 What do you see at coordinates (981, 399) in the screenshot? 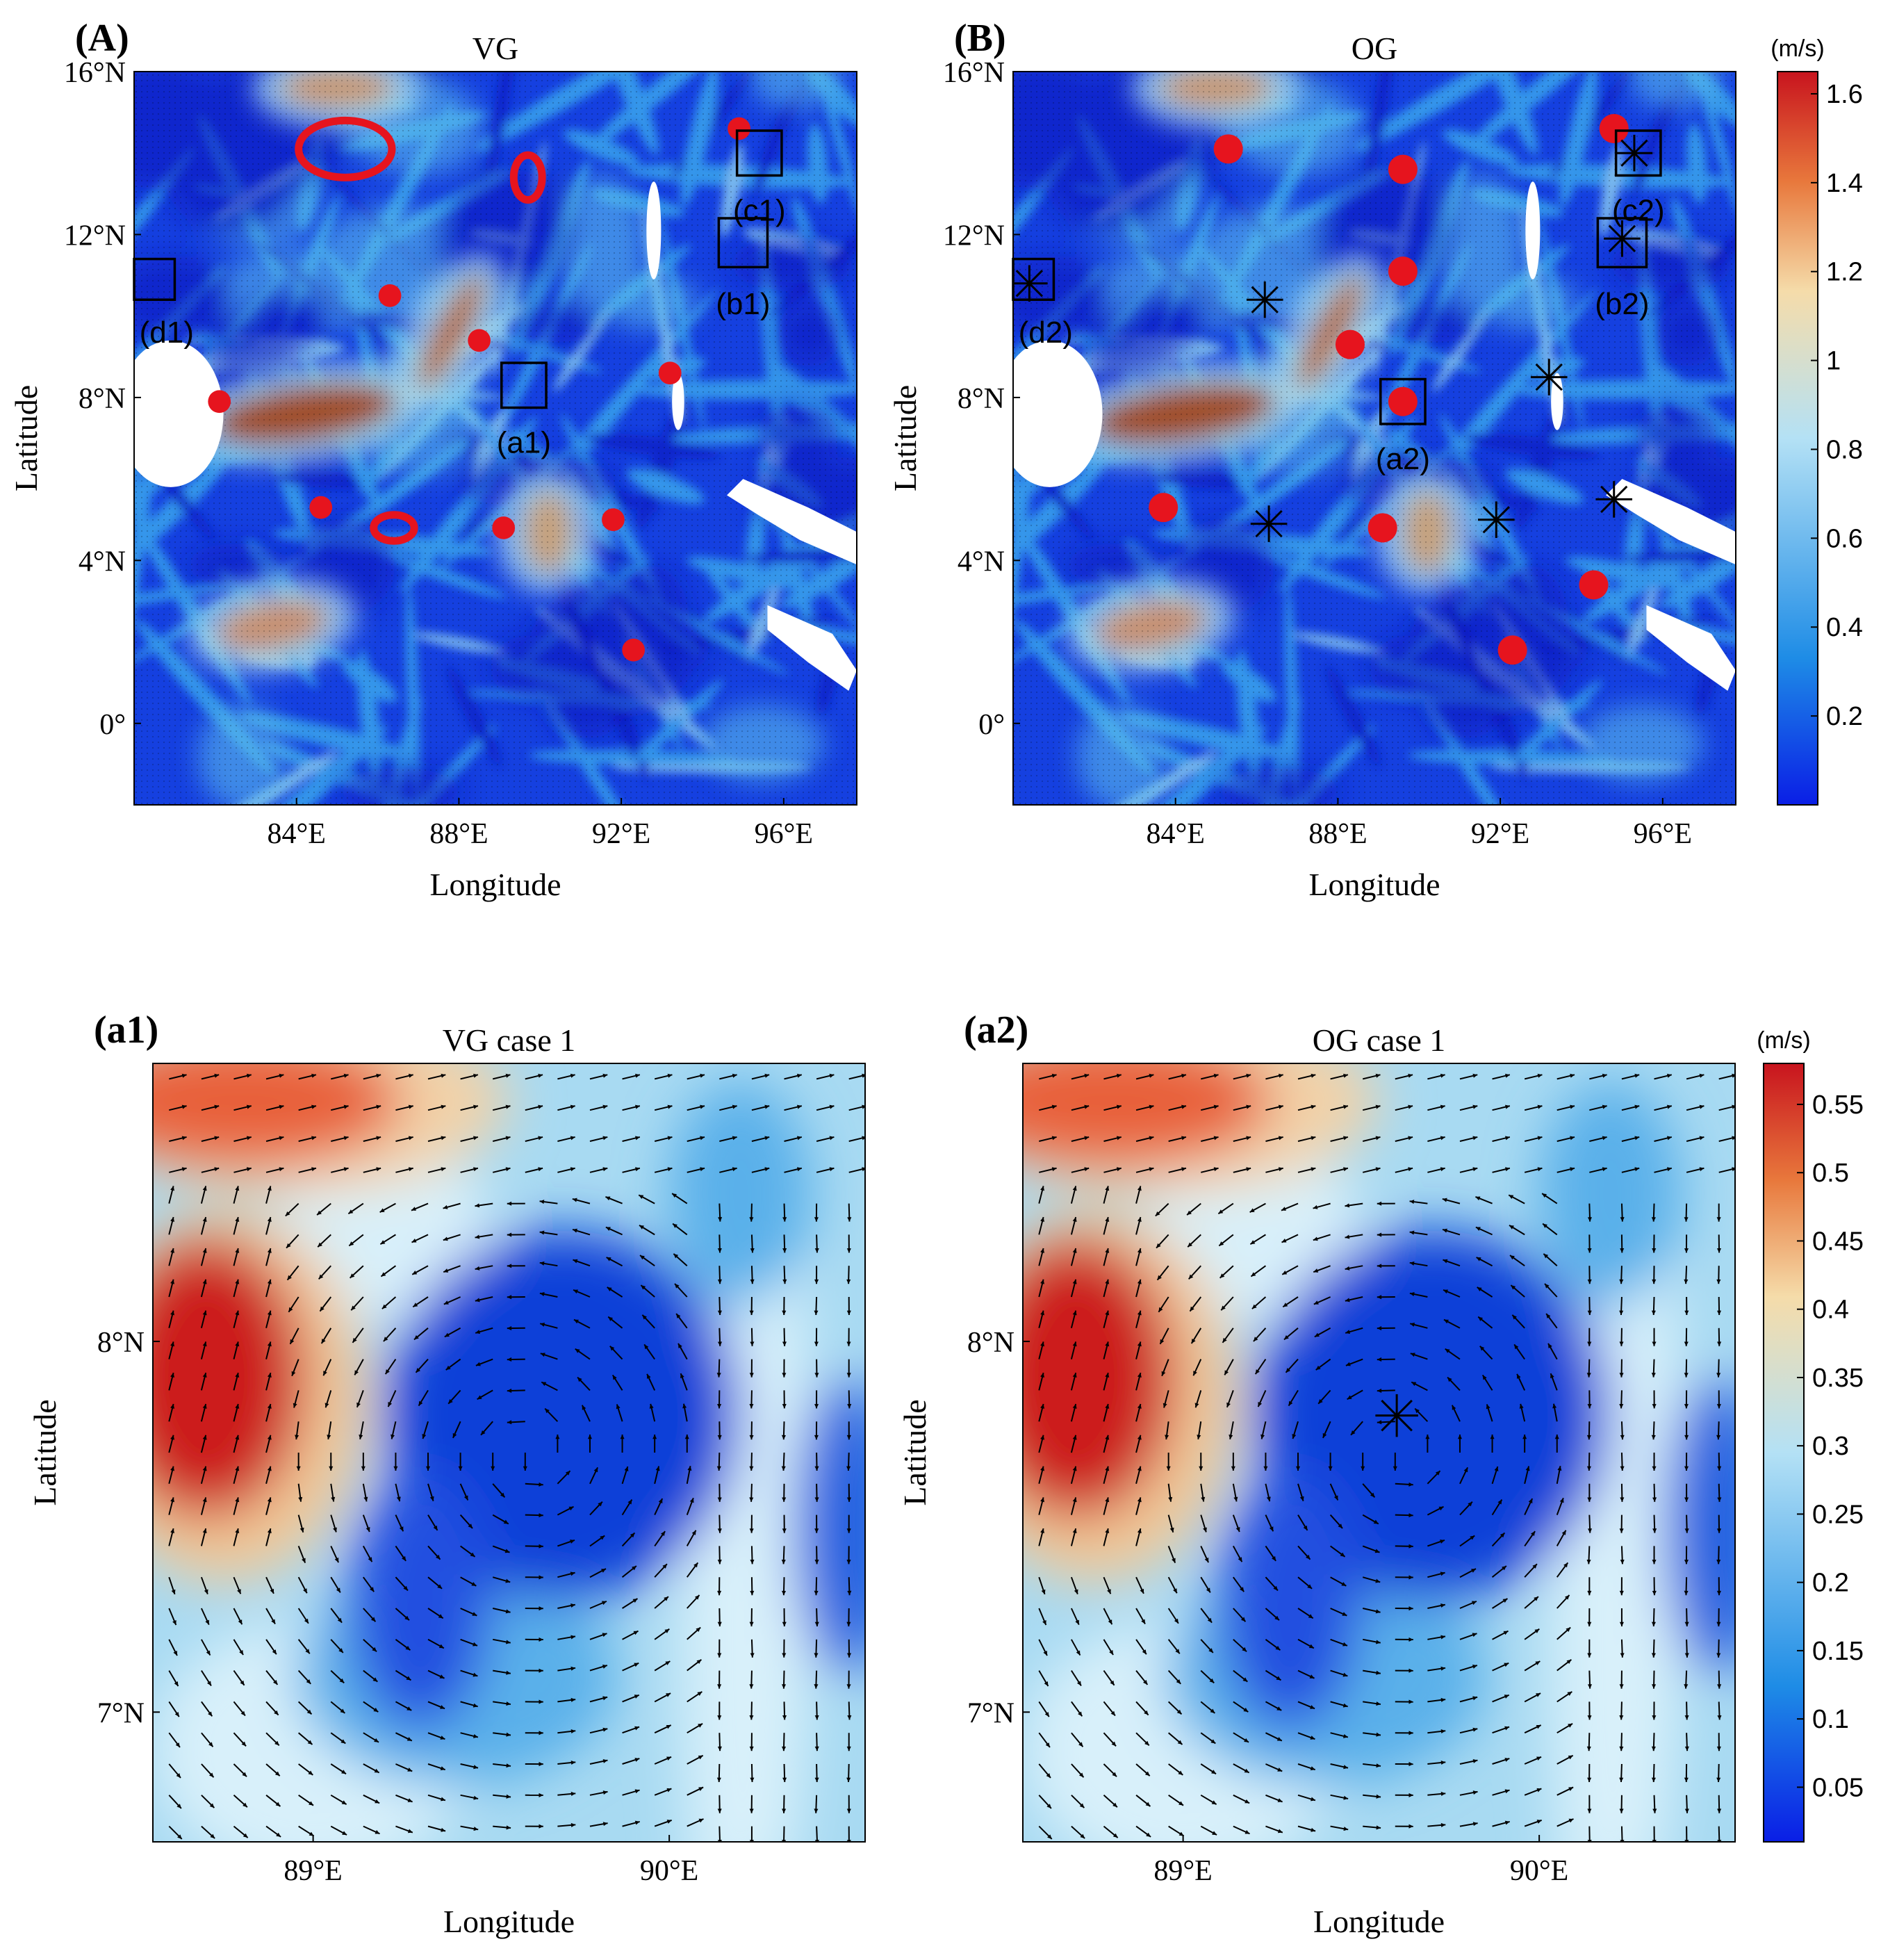
I see `y-tick-label: 8°N` at bounding box center [981, 399].